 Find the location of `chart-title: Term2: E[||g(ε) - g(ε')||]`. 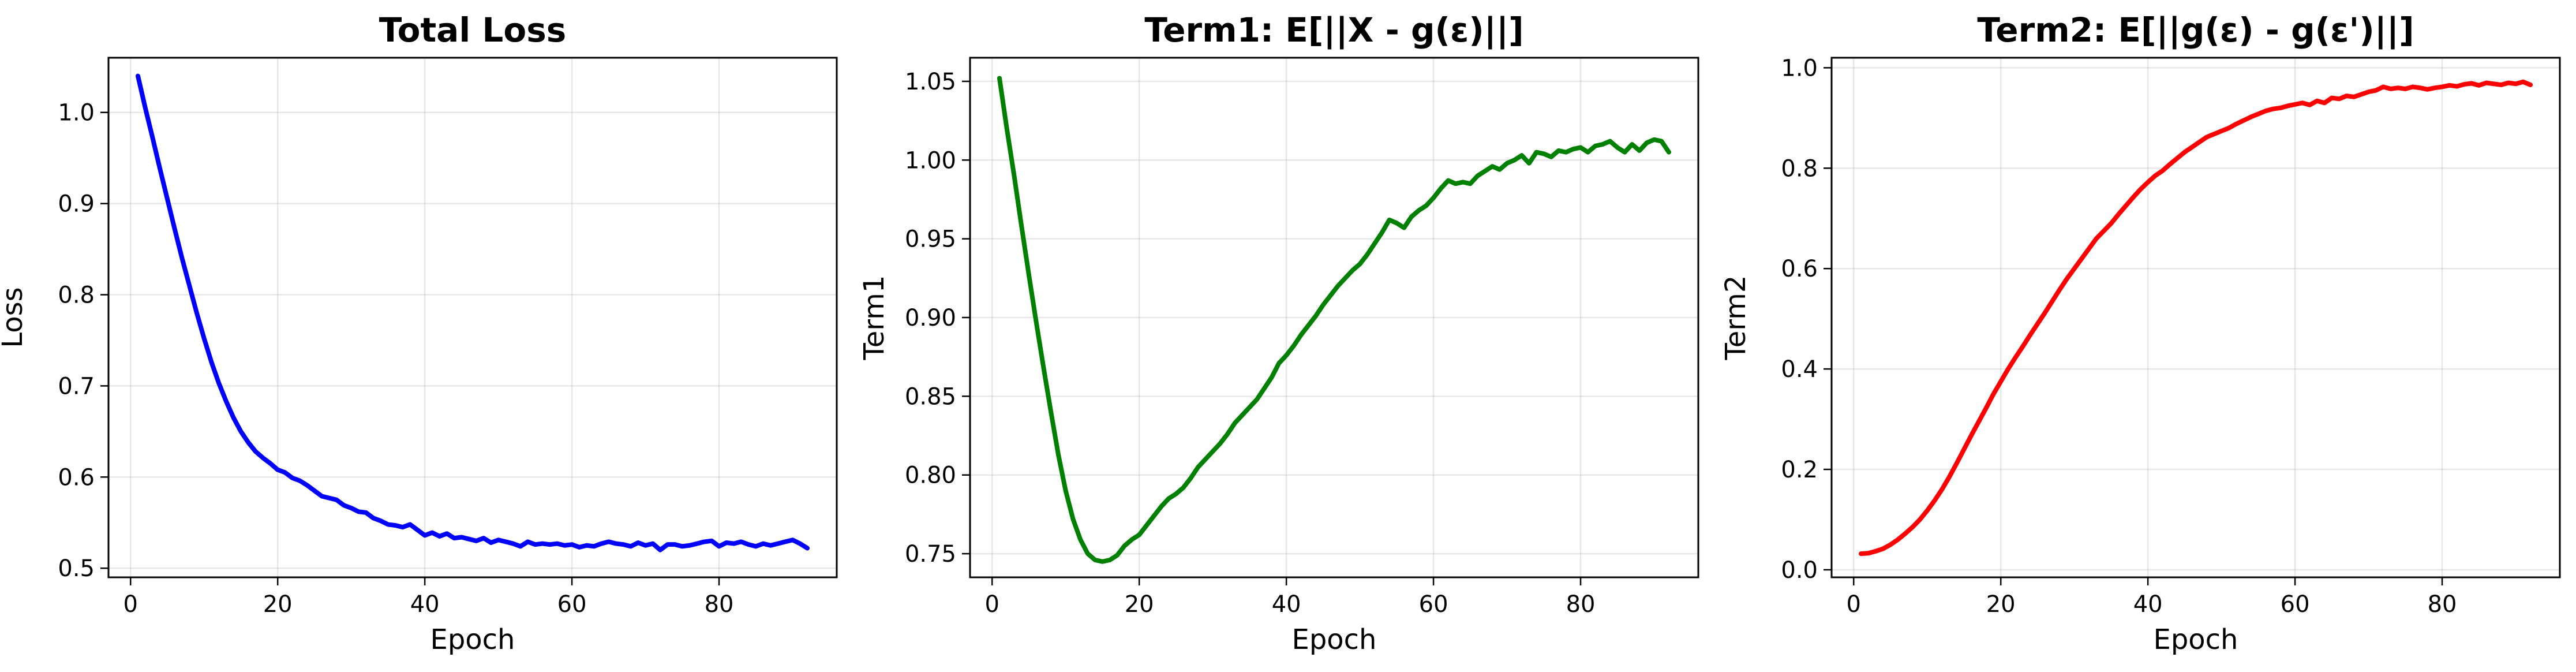

chart-title: Term2: E[||g(ε) - g(ε')||] is located at coordinates (2195, 30).